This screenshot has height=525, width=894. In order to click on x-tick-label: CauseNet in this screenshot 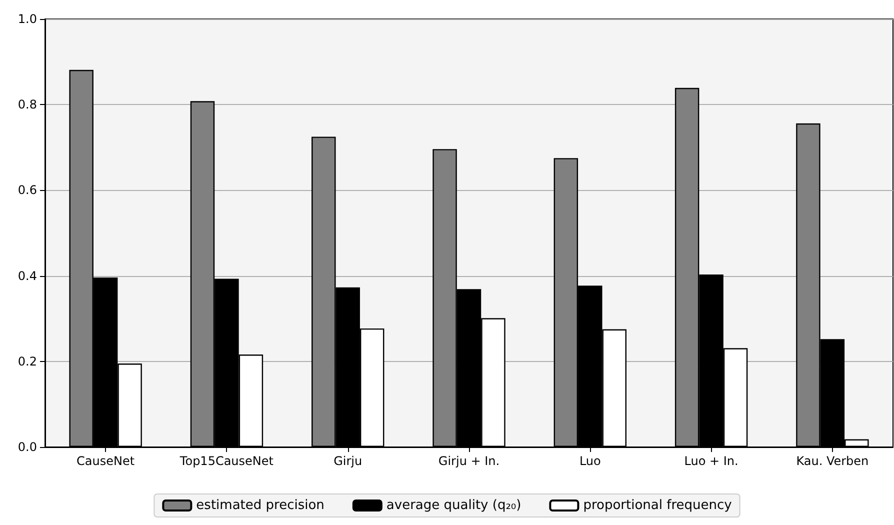, I will do `click(105, 461)`.